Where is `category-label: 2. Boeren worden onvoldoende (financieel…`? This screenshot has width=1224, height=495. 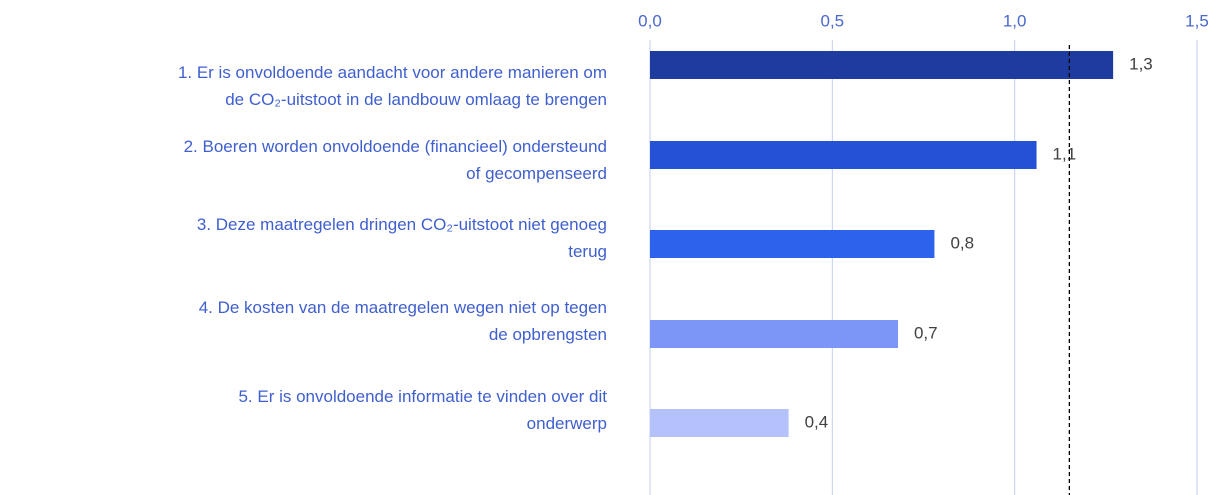 category-label: 2. Boeren worden onvoldoende (financieel… is located at coordinates (395, 160).